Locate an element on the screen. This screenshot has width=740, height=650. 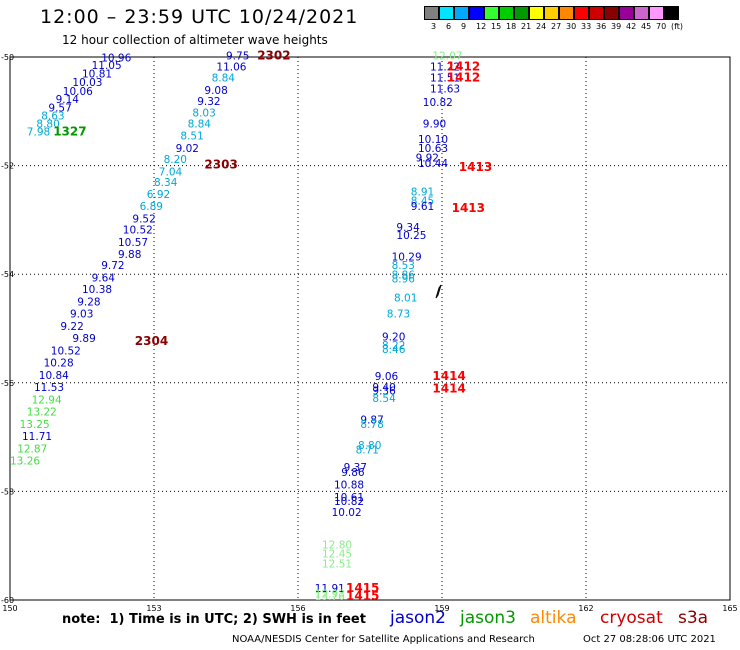
wave-height-label: 8.34 is located at coordinates (166, 183).